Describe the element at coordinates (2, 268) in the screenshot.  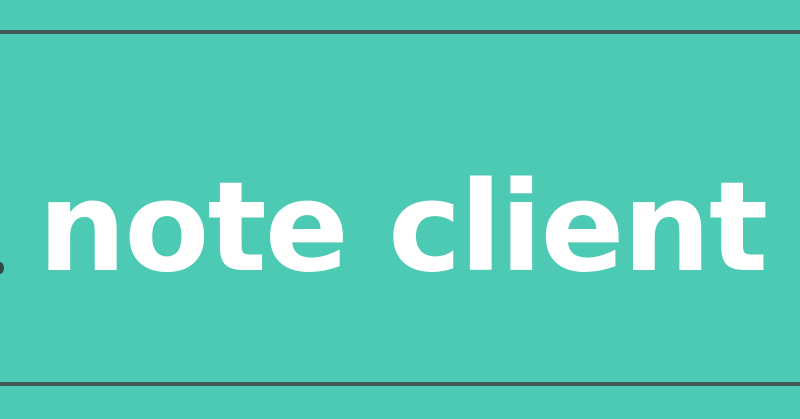
I see `edge-mark` at that location.